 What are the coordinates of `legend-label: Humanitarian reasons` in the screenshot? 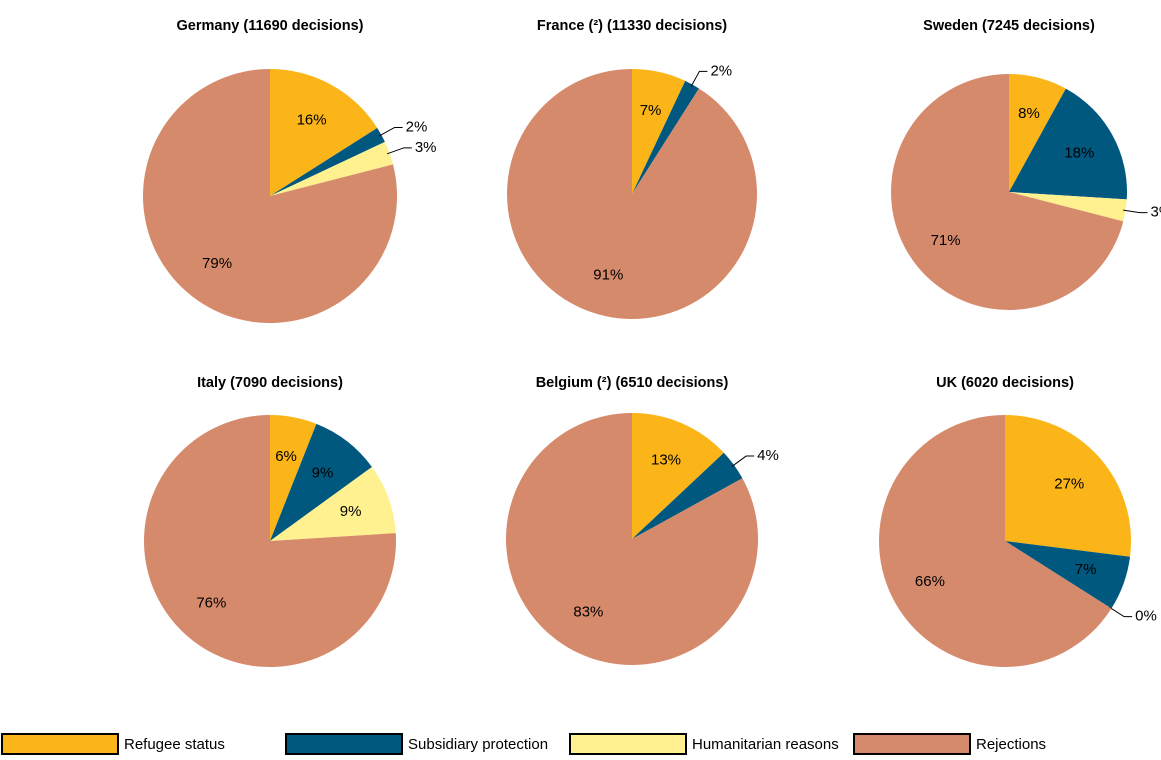 It's located at (765, 744).